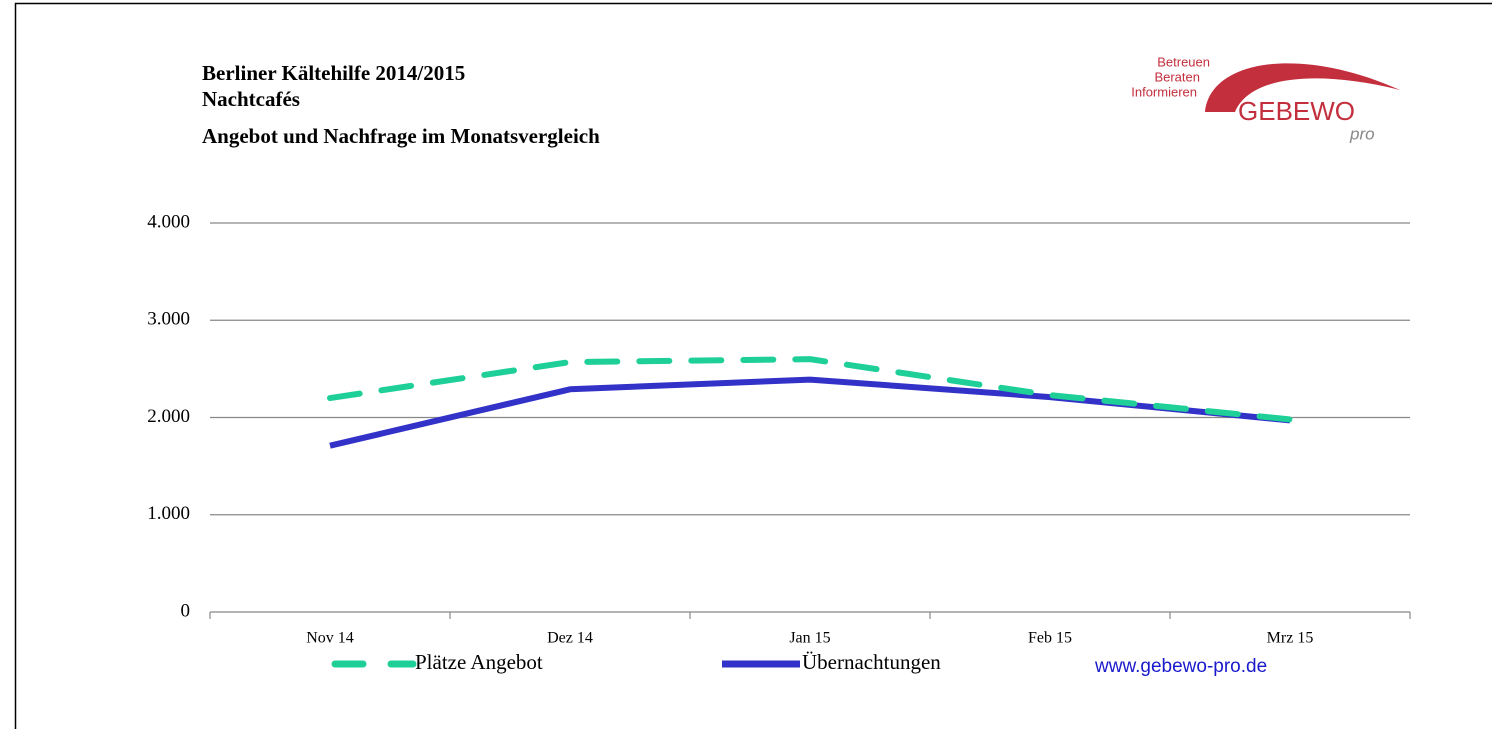  I want to click on legend-label: Übernachtungen, so click(871, 662).